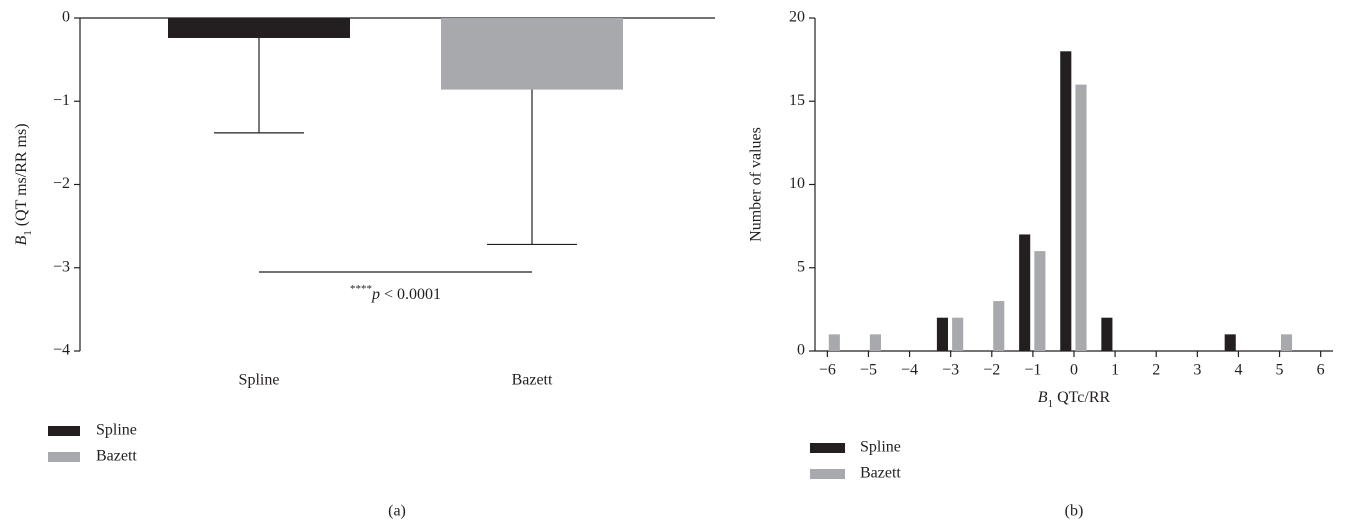  What do you see at coordinates (1081, 397) in the screenshot?
I see `x-axis-label-part: QTc/RR` at bounding box center [1081, 397].